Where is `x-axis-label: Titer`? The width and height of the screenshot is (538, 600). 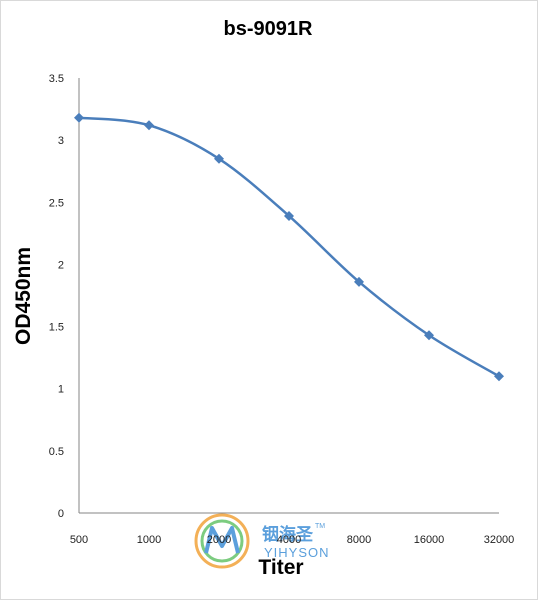 x-axis-label: Titer is located at coordinates (280, 567).